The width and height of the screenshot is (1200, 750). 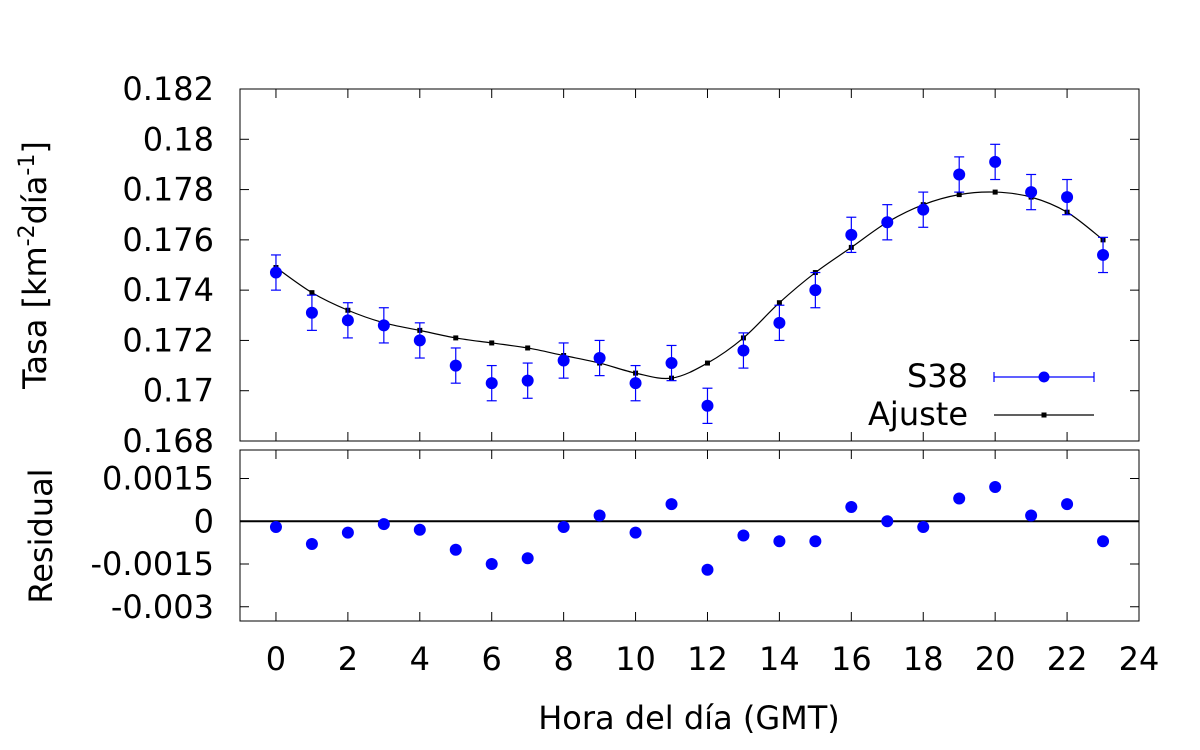 I want to click on x-tick-label: 16, so click(x=851, y=659).